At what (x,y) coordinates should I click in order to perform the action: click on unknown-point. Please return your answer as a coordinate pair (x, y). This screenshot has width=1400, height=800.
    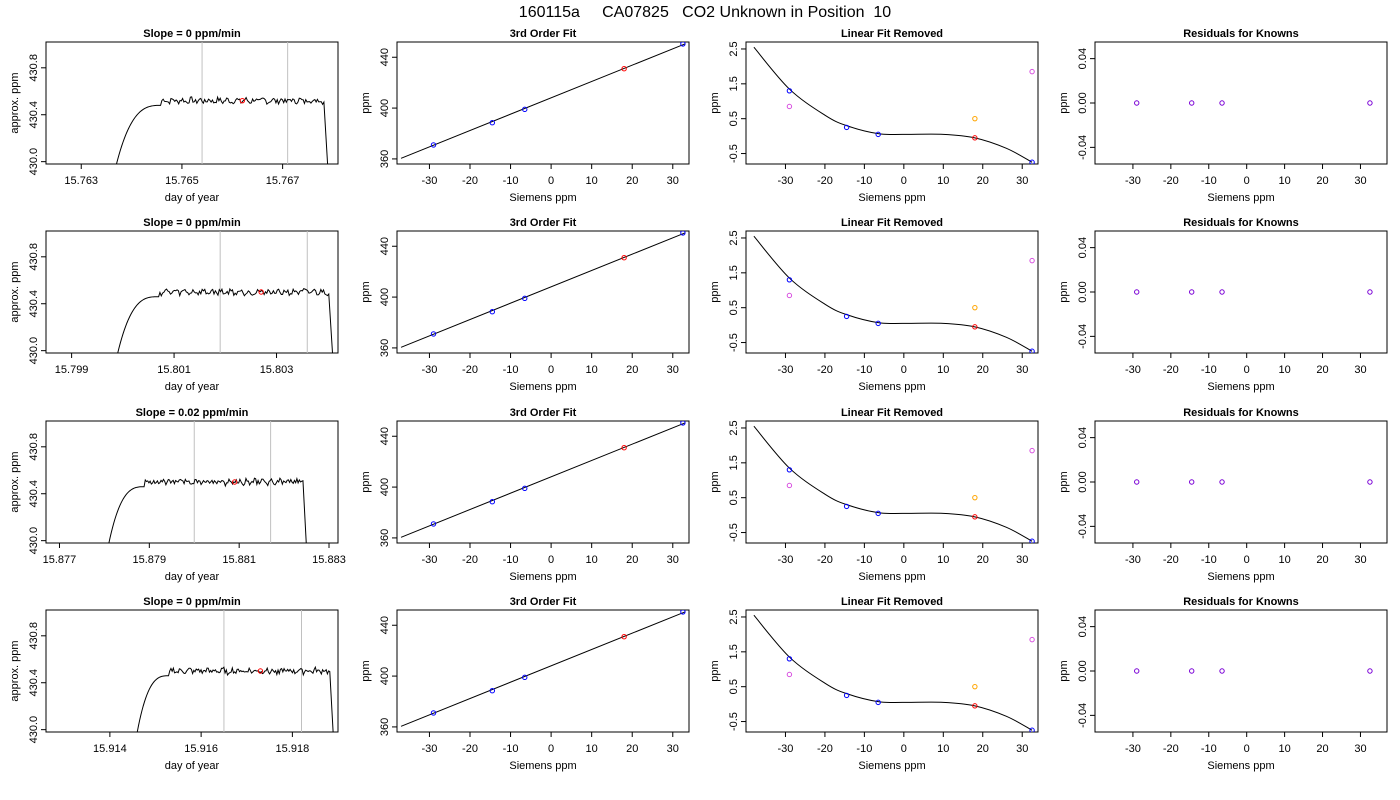
    Looking at the image, I should click on (624, 447).